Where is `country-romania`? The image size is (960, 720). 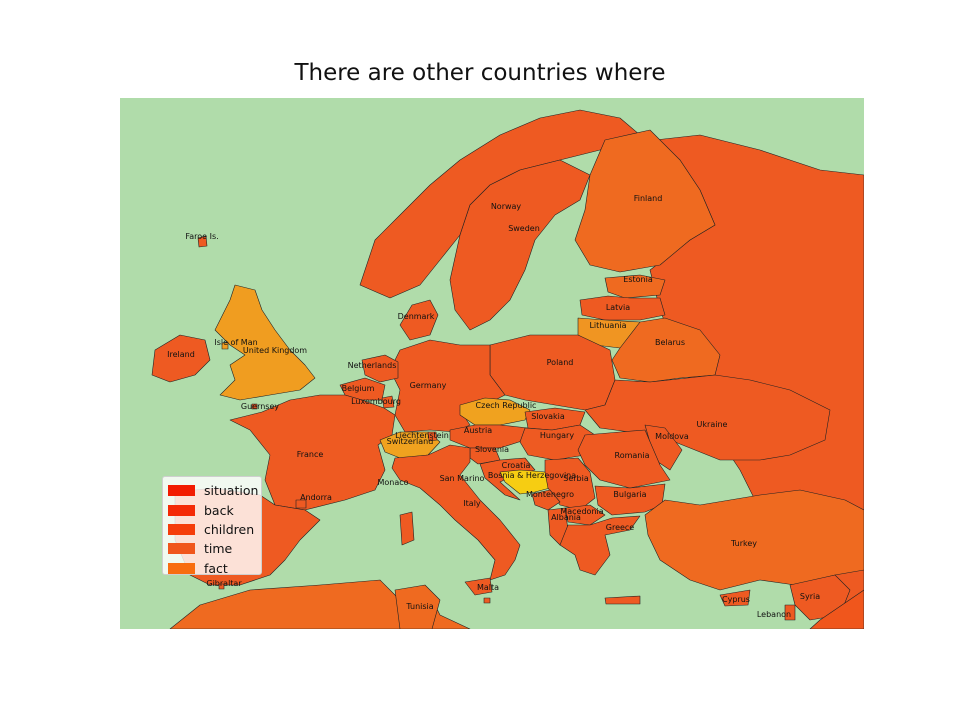
country-romania is located at coordinates (624, 459).